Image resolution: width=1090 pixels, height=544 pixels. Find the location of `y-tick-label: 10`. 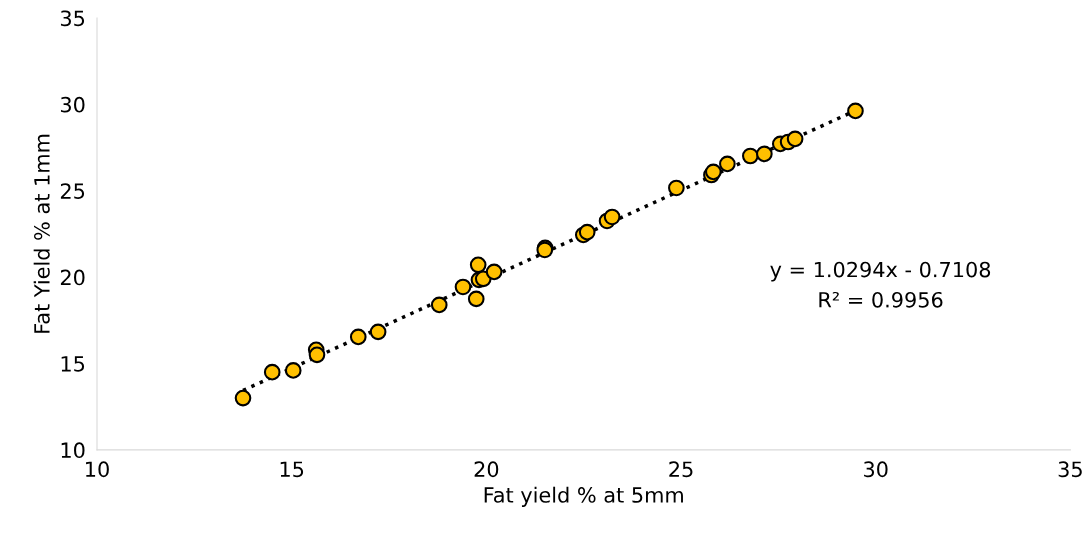

y-tick-label: 10 is located at coordinates (73, 450).